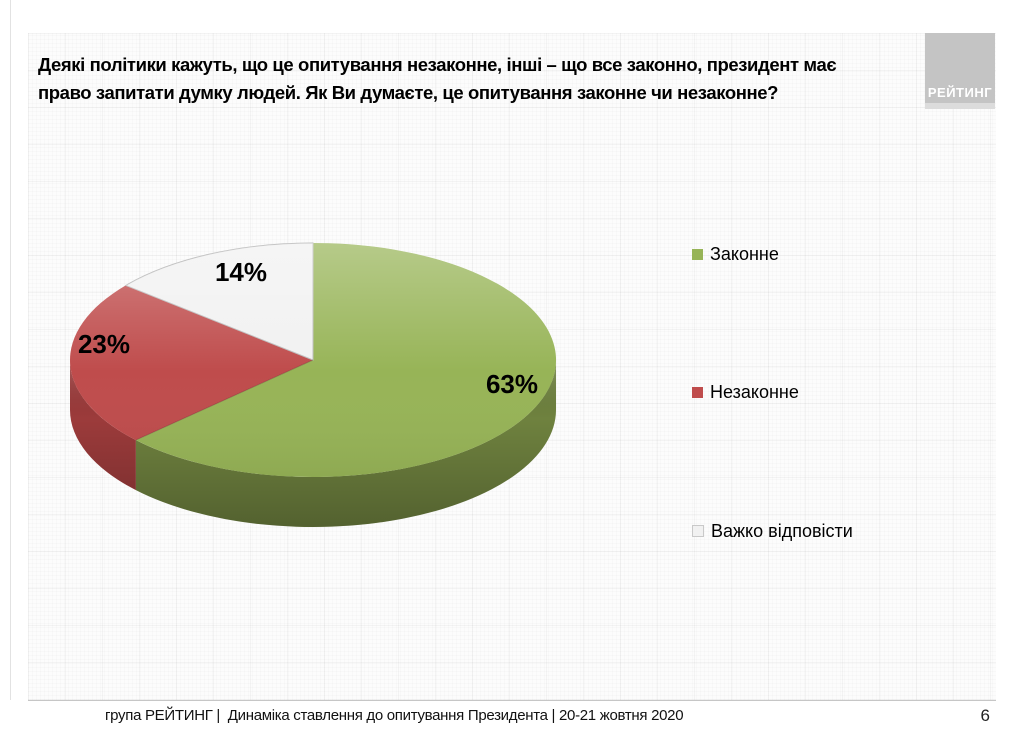 This screenshot has width=1024, height=732. What do you see at coordinates (698, 531) in the screenshot?
I see `legend-swatch-white` at bounding box center [698, 531].